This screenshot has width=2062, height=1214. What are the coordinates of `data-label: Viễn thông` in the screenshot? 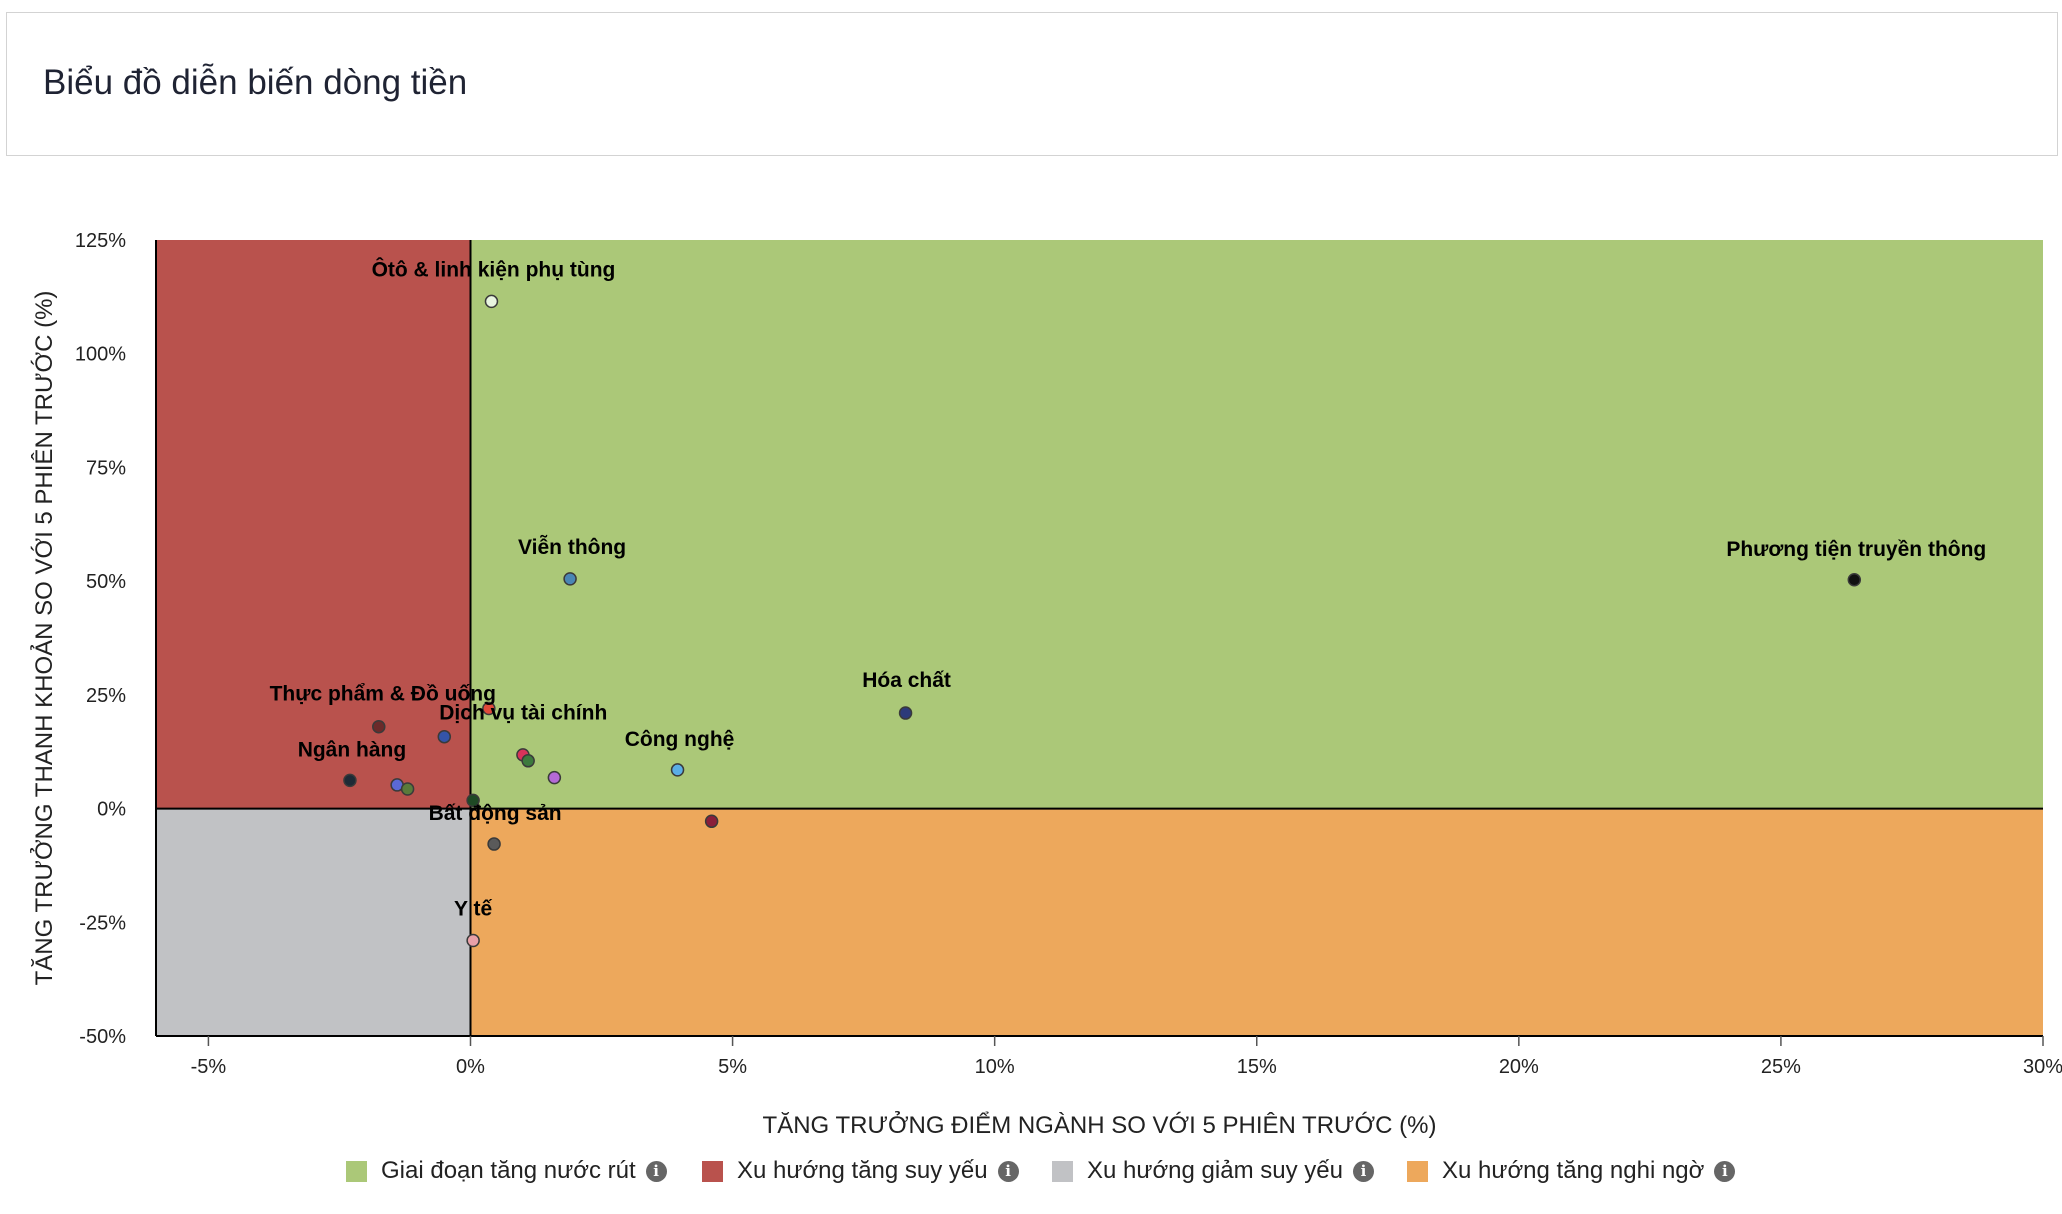 It's located at (572, 547).